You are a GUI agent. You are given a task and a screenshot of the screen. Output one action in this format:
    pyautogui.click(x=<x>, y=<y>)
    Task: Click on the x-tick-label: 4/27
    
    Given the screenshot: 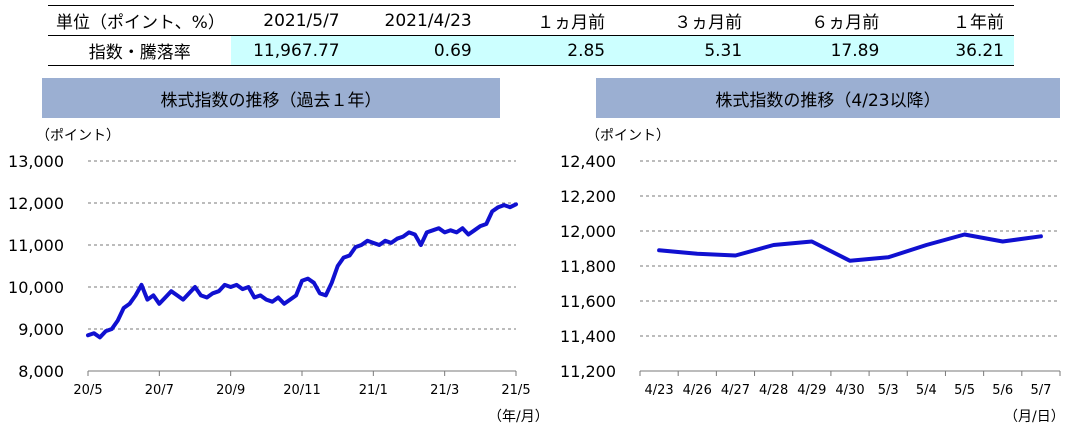 What is the action you would take?
    pyautogui.click(x=735, y=390)
    